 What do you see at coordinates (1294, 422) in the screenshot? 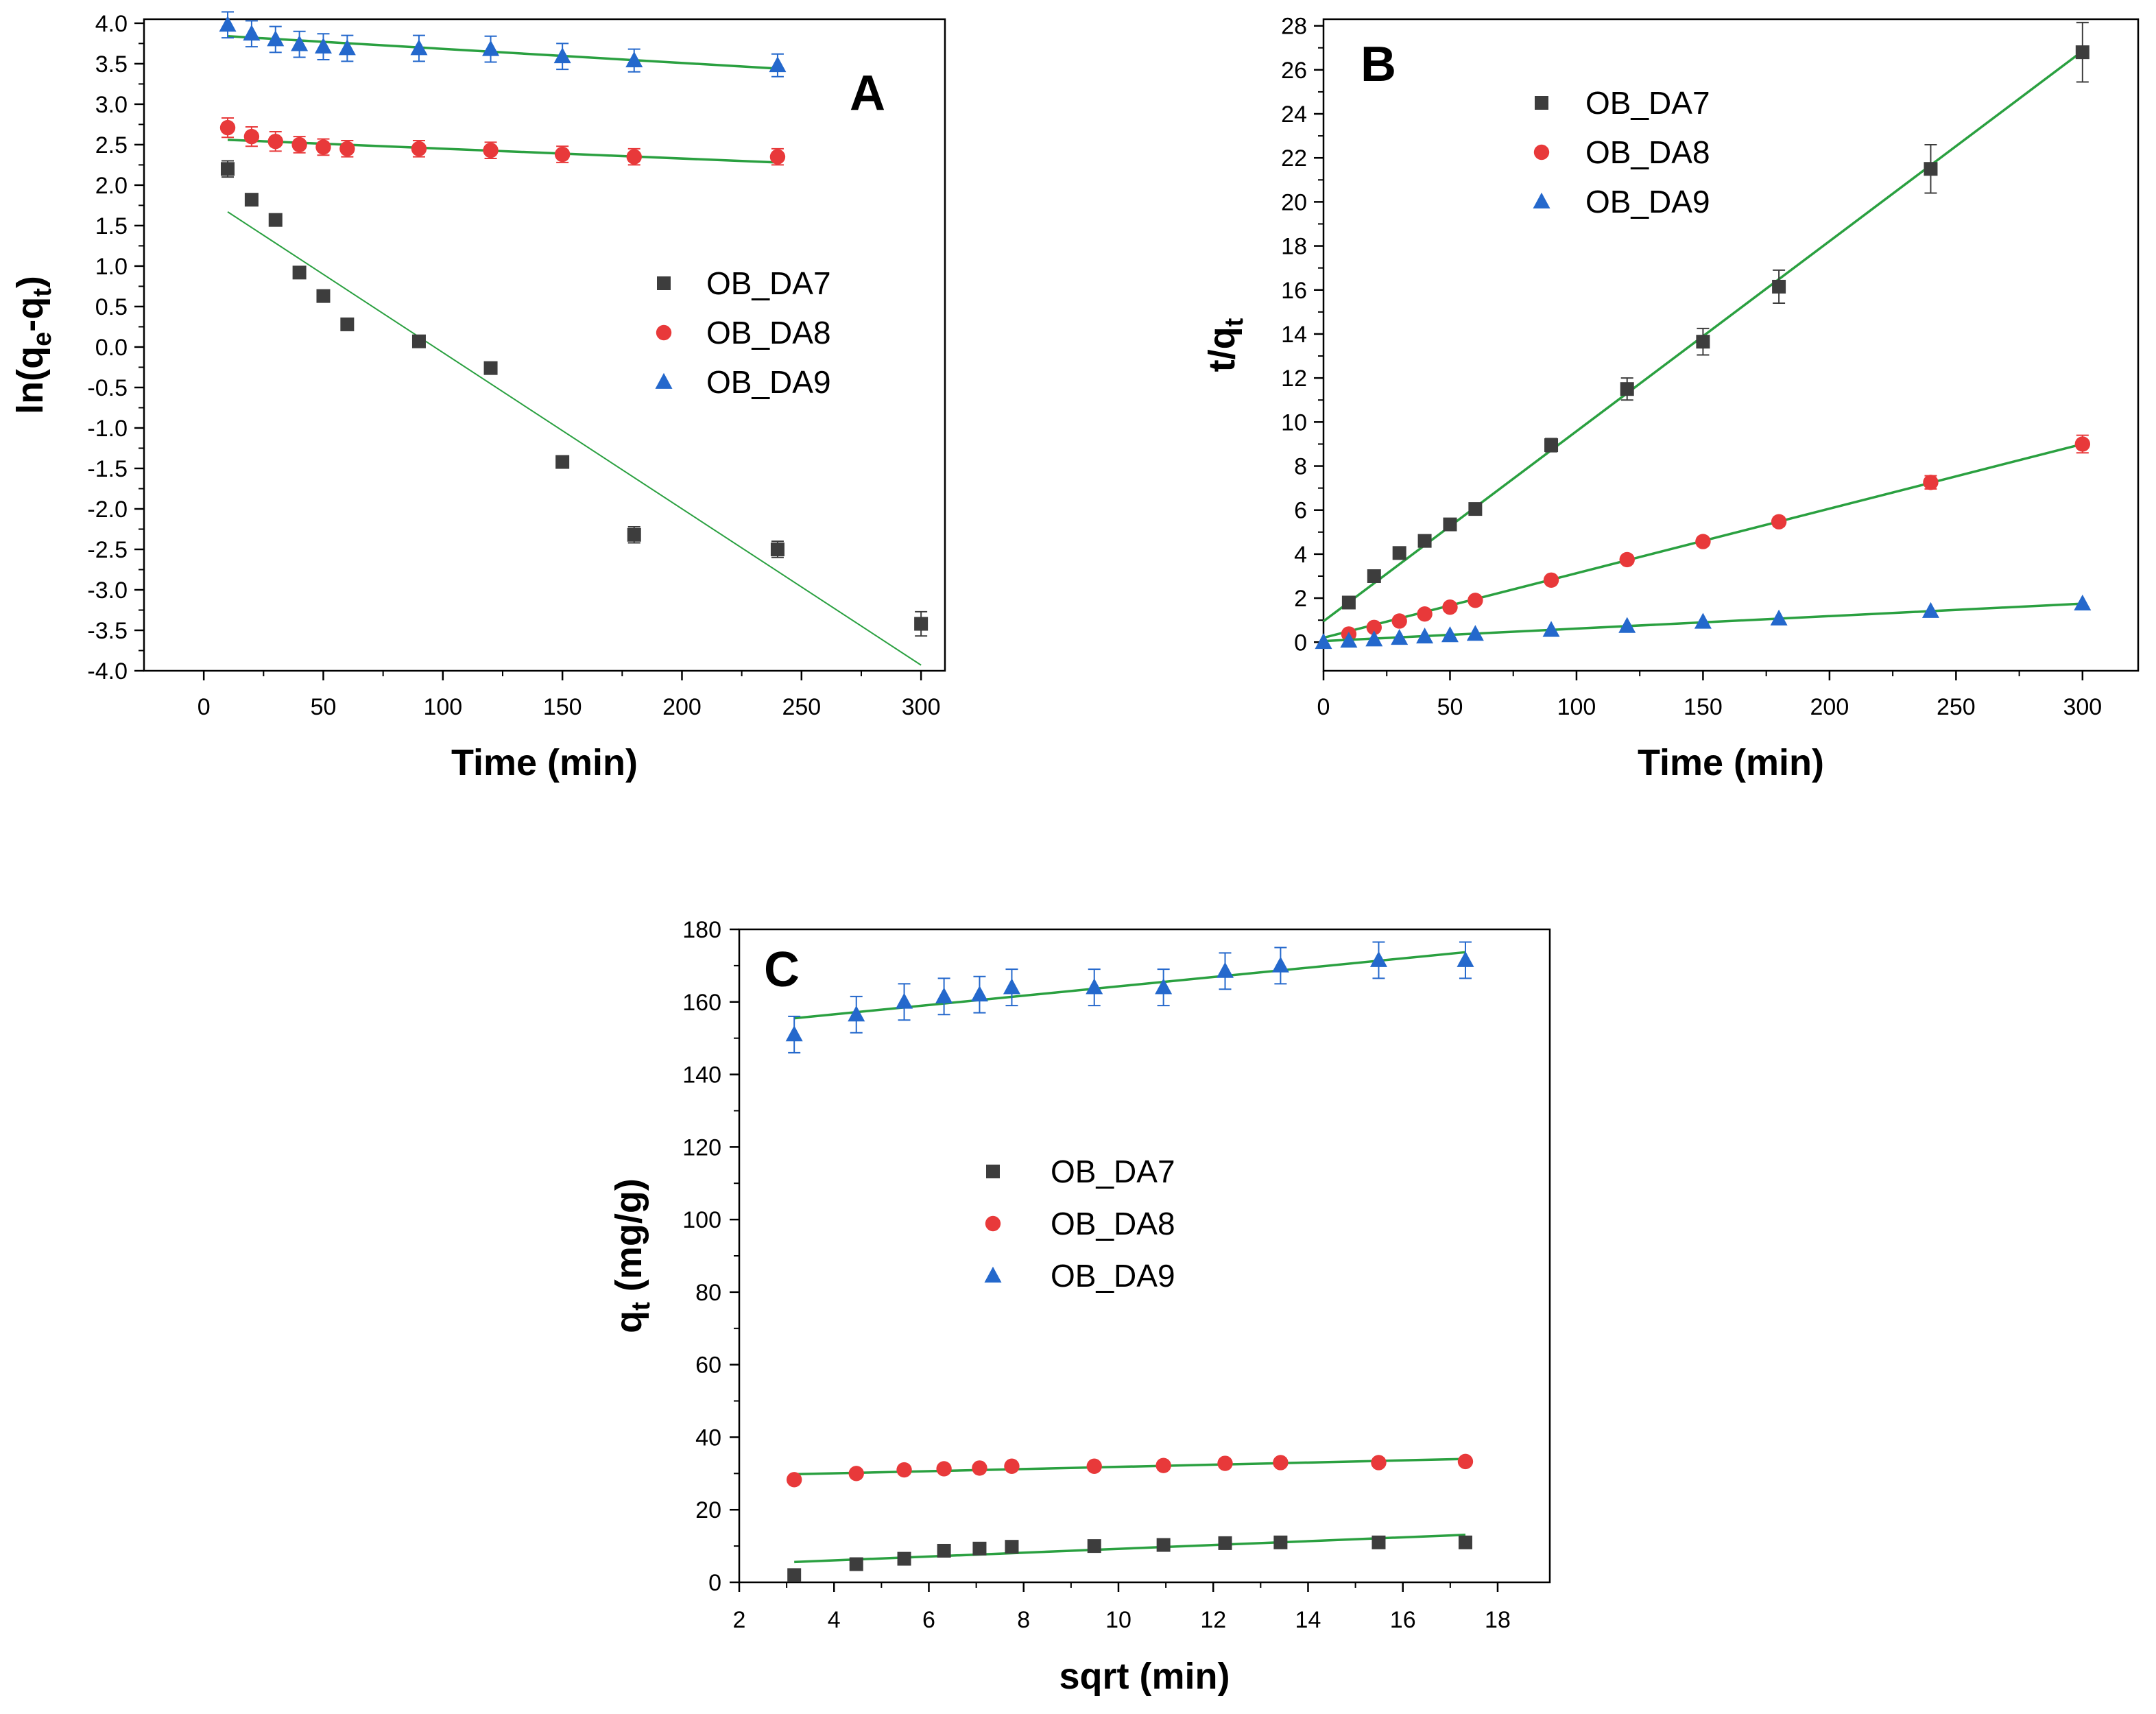
I see `panel-b-ytick-label: 10` at bounding box center [1294, 422].